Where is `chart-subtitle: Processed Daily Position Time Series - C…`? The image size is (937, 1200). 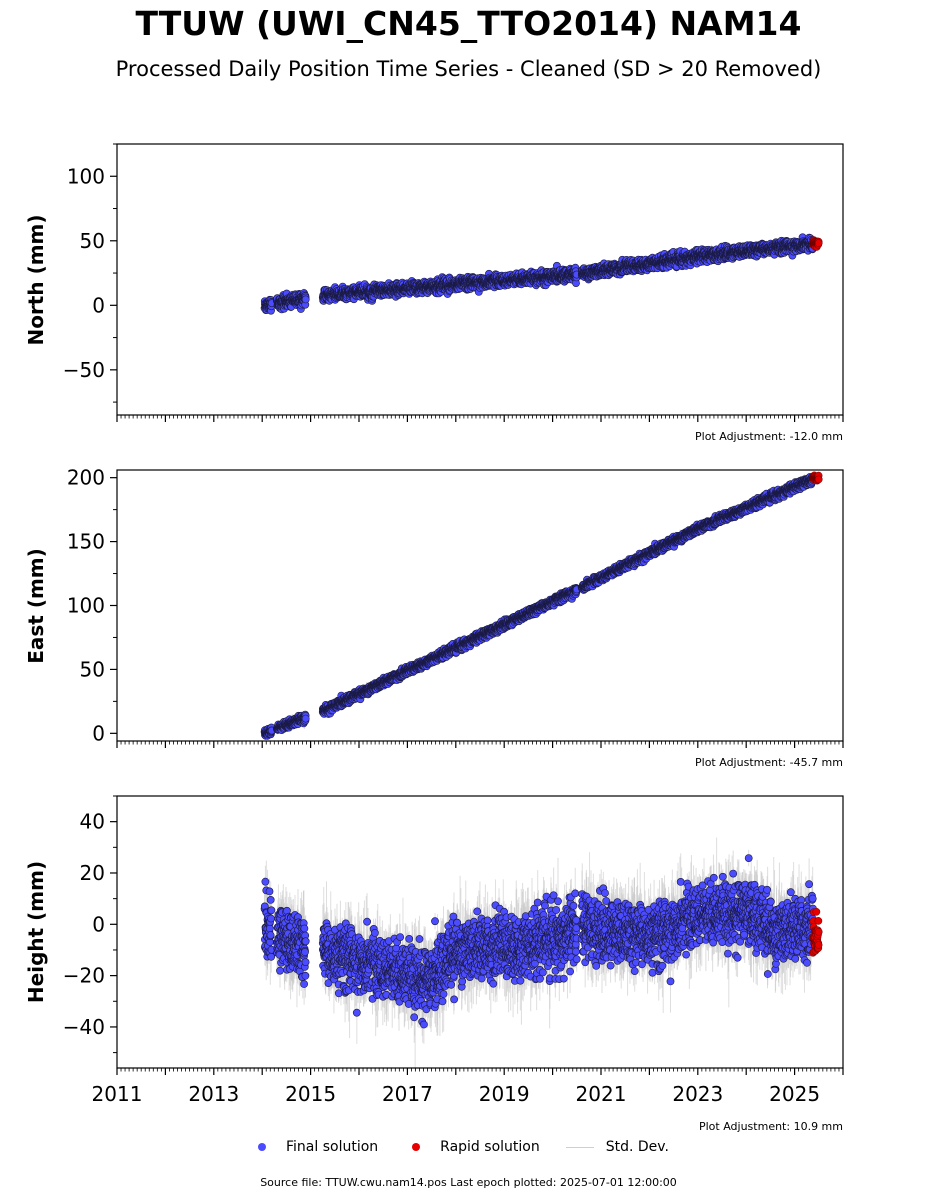 chart-subtitle: Processed Daily Position Time Series - C… is located at coordinates (468, 69).